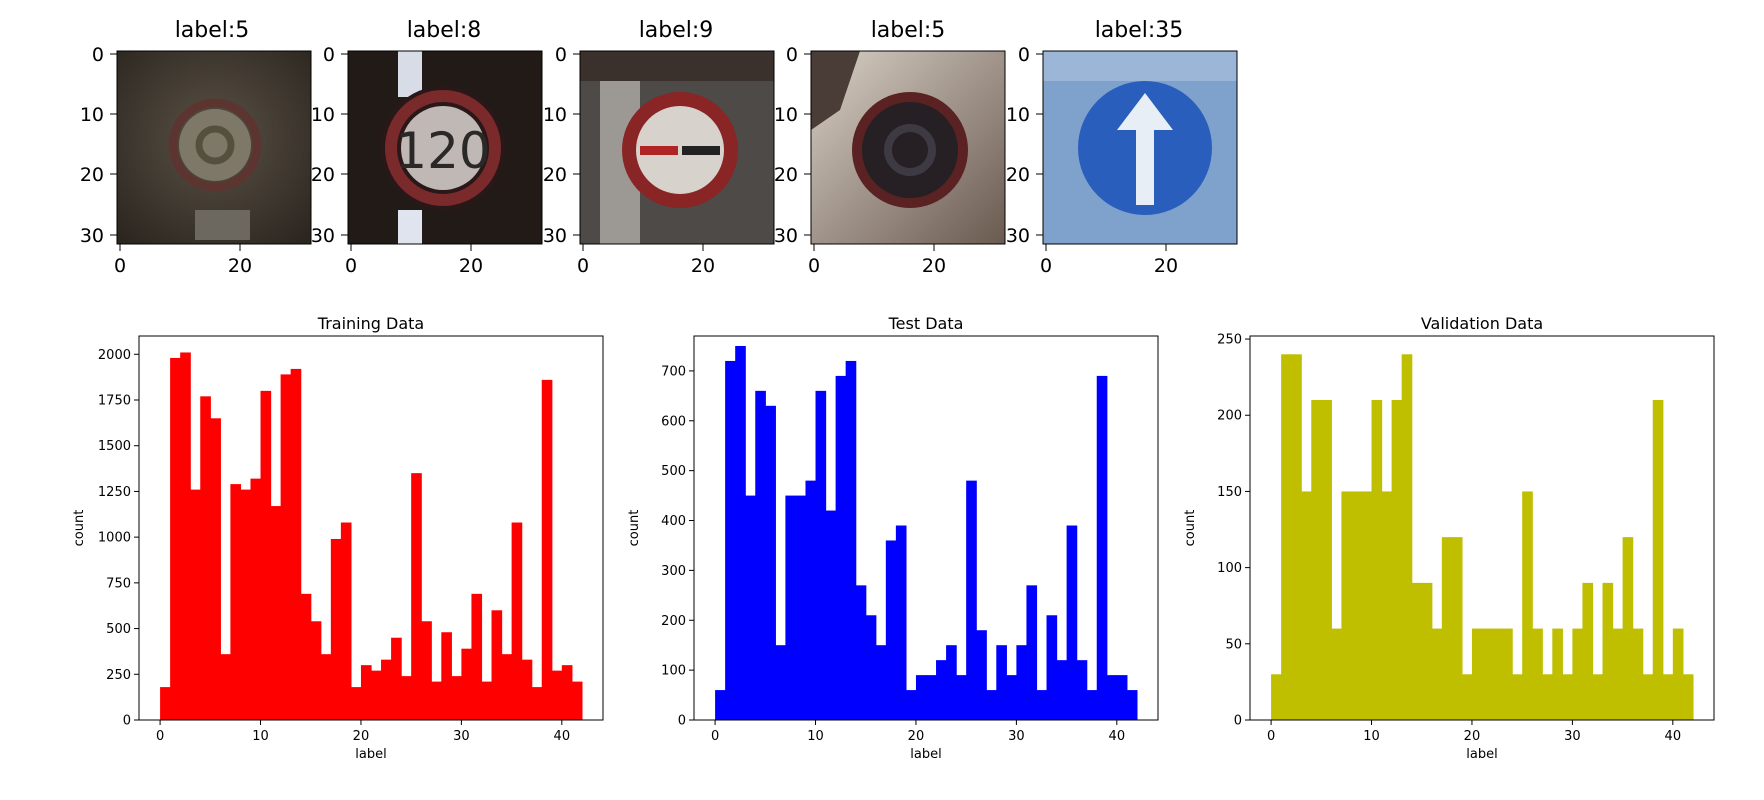 This screenshot has width=1764, height=800. I want to click on y-tick-label: 250, so click(1229, 340).